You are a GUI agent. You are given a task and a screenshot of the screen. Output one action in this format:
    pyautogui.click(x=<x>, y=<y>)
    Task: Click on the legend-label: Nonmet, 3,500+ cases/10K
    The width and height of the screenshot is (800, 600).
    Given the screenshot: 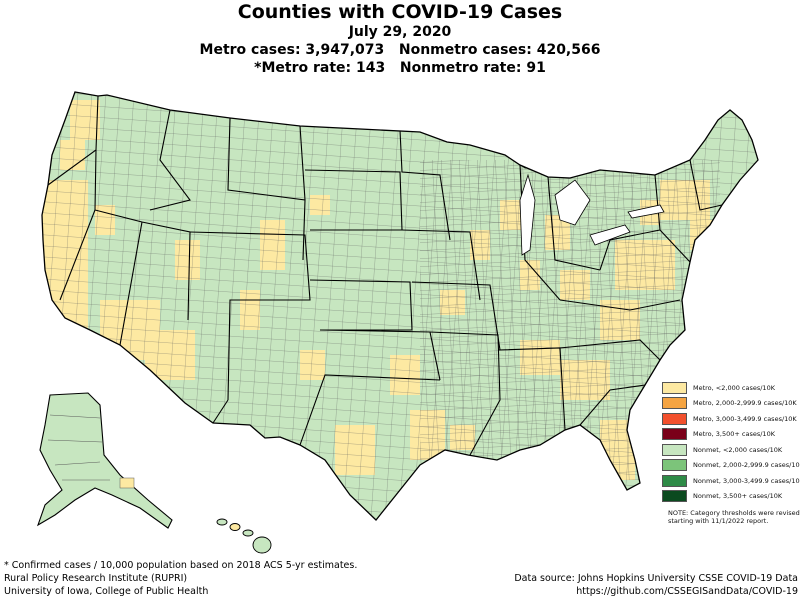 What is the action you would take?
    pyautogui.click(x=738, y=496)
    